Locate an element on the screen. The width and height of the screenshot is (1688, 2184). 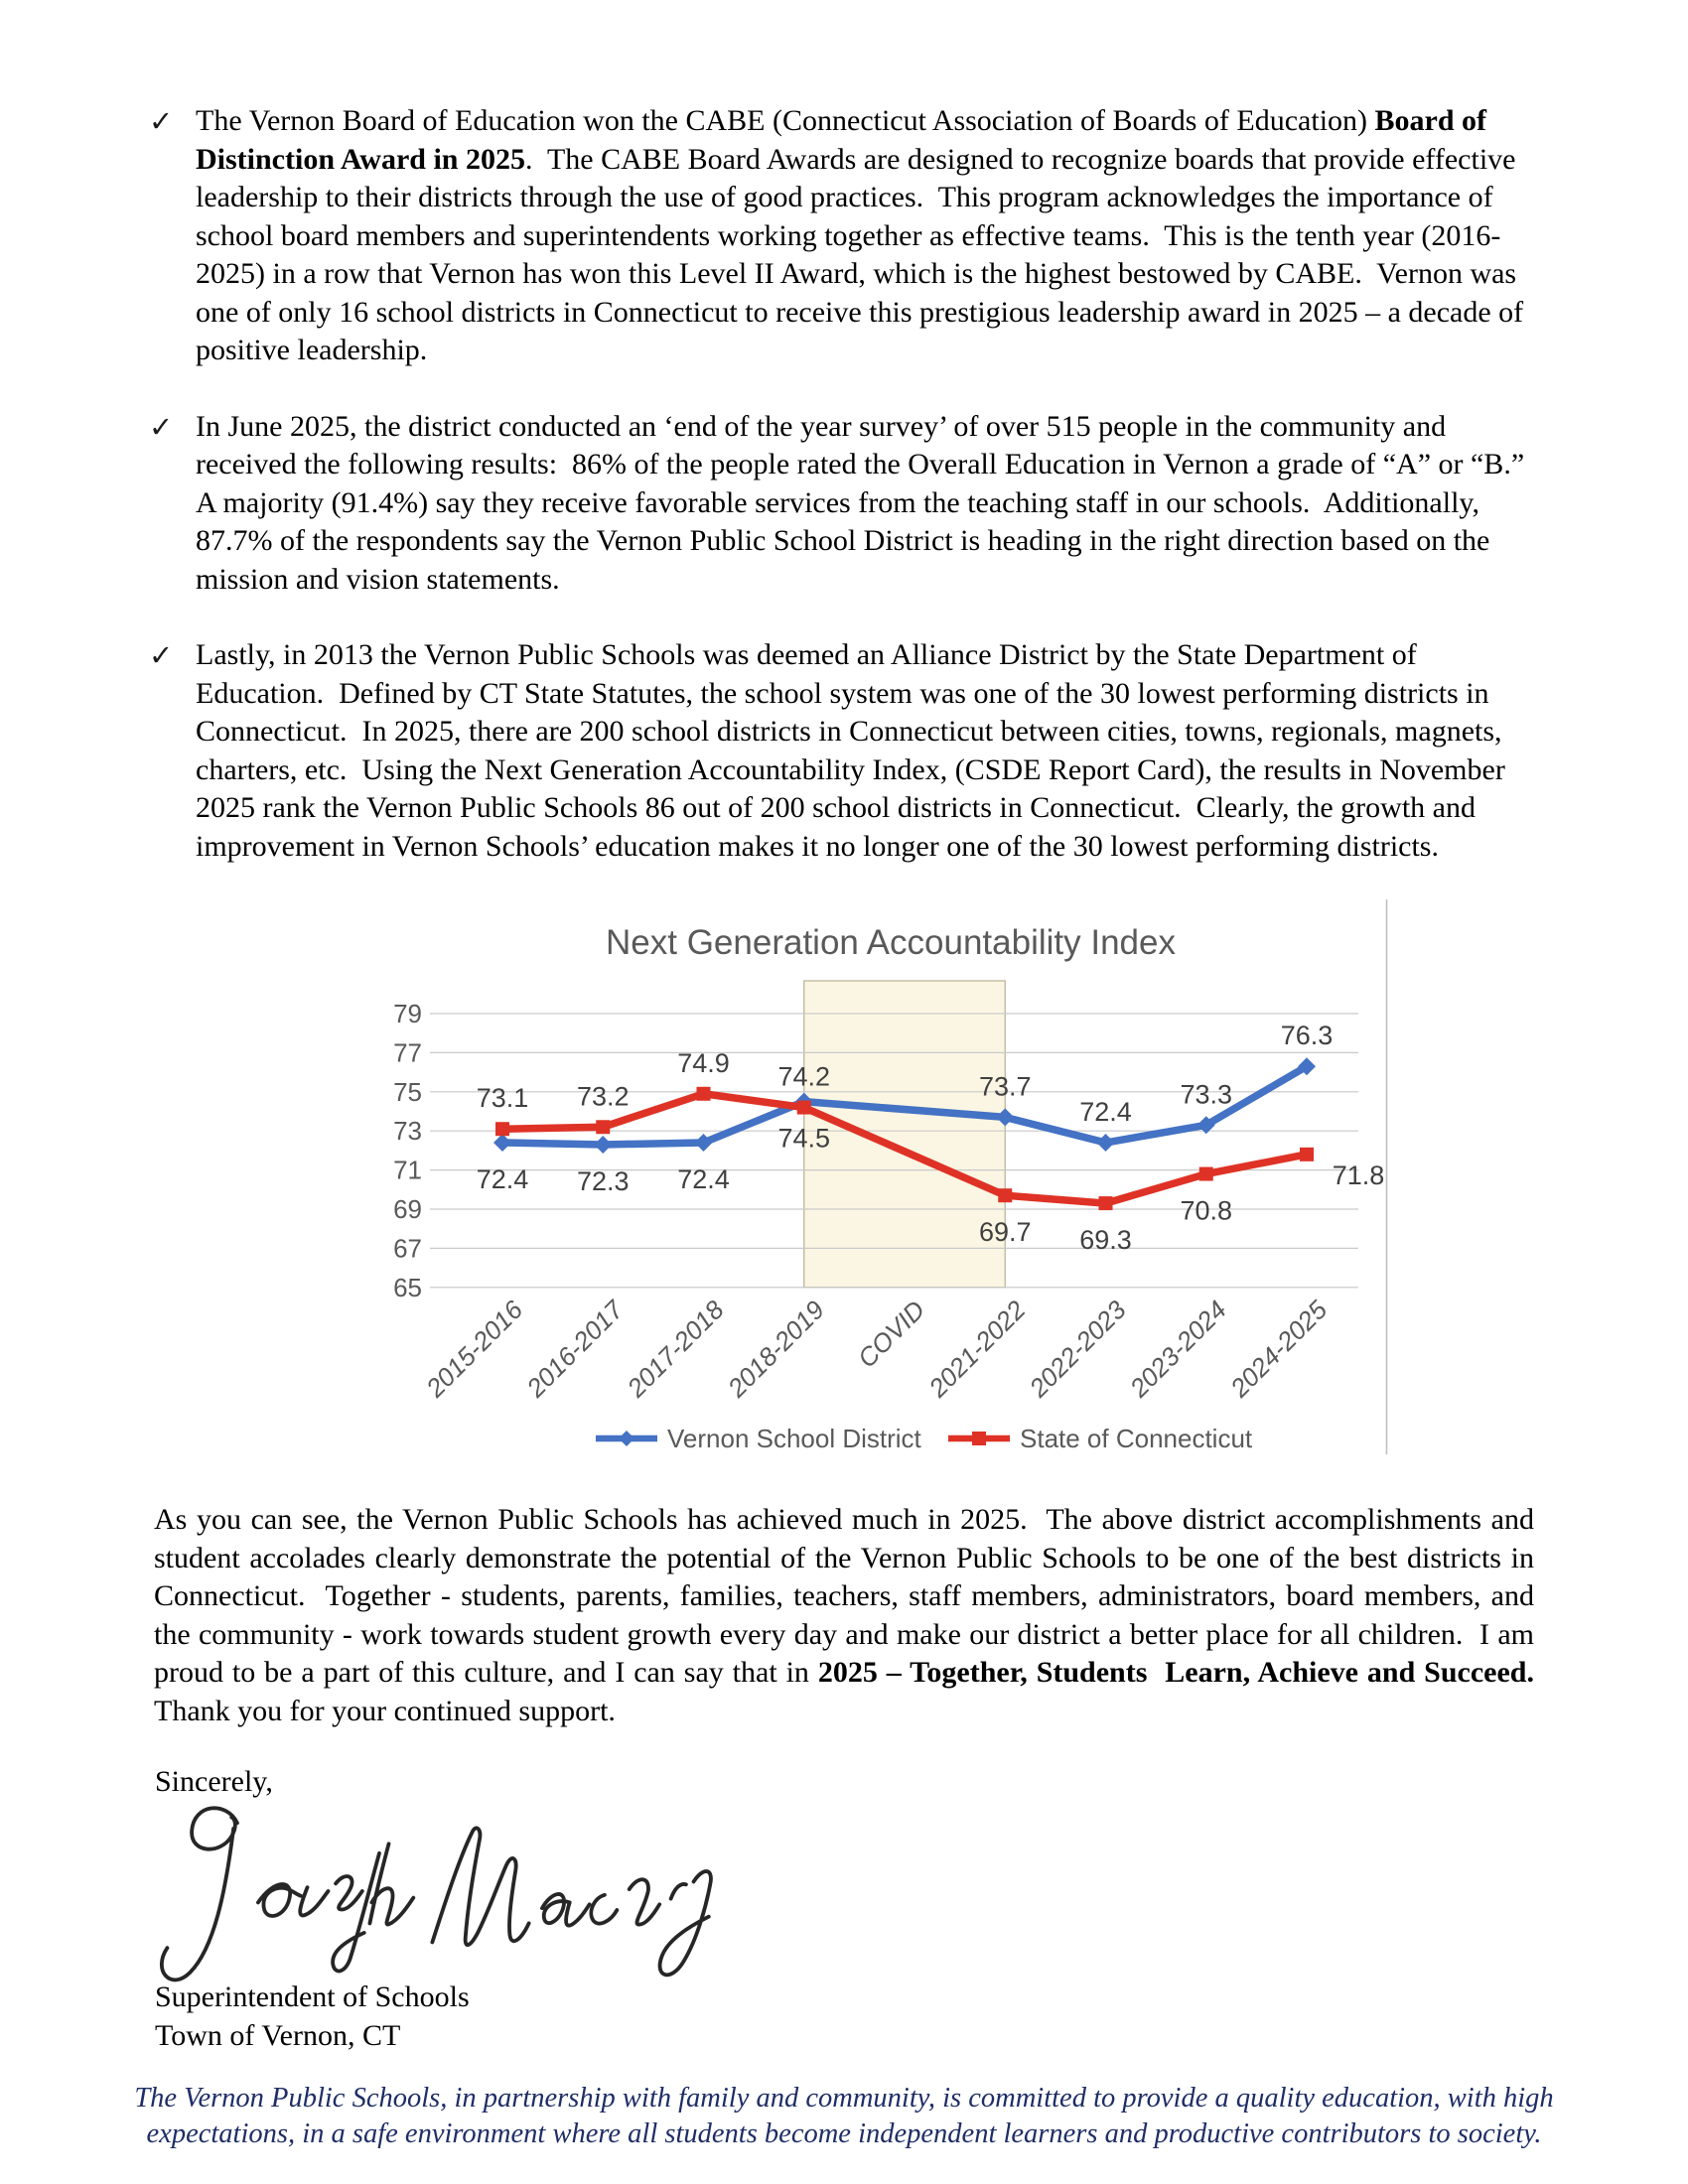
data-point-label: 73.3 is located at coordinates (1206, 1094).